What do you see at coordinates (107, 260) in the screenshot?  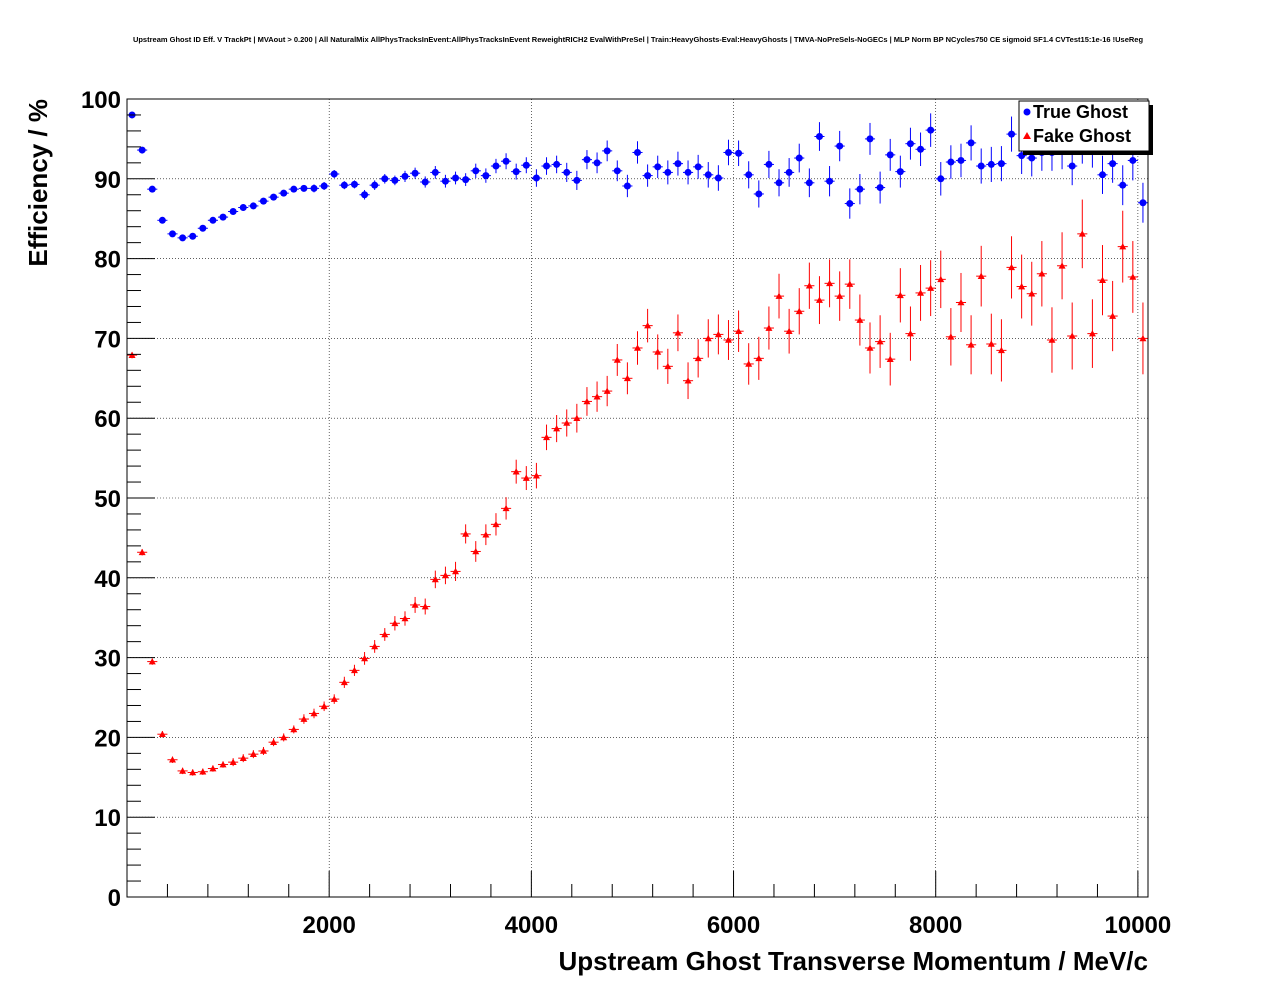 I see `y-tick-label: 80` at bounding box center [107, 260].